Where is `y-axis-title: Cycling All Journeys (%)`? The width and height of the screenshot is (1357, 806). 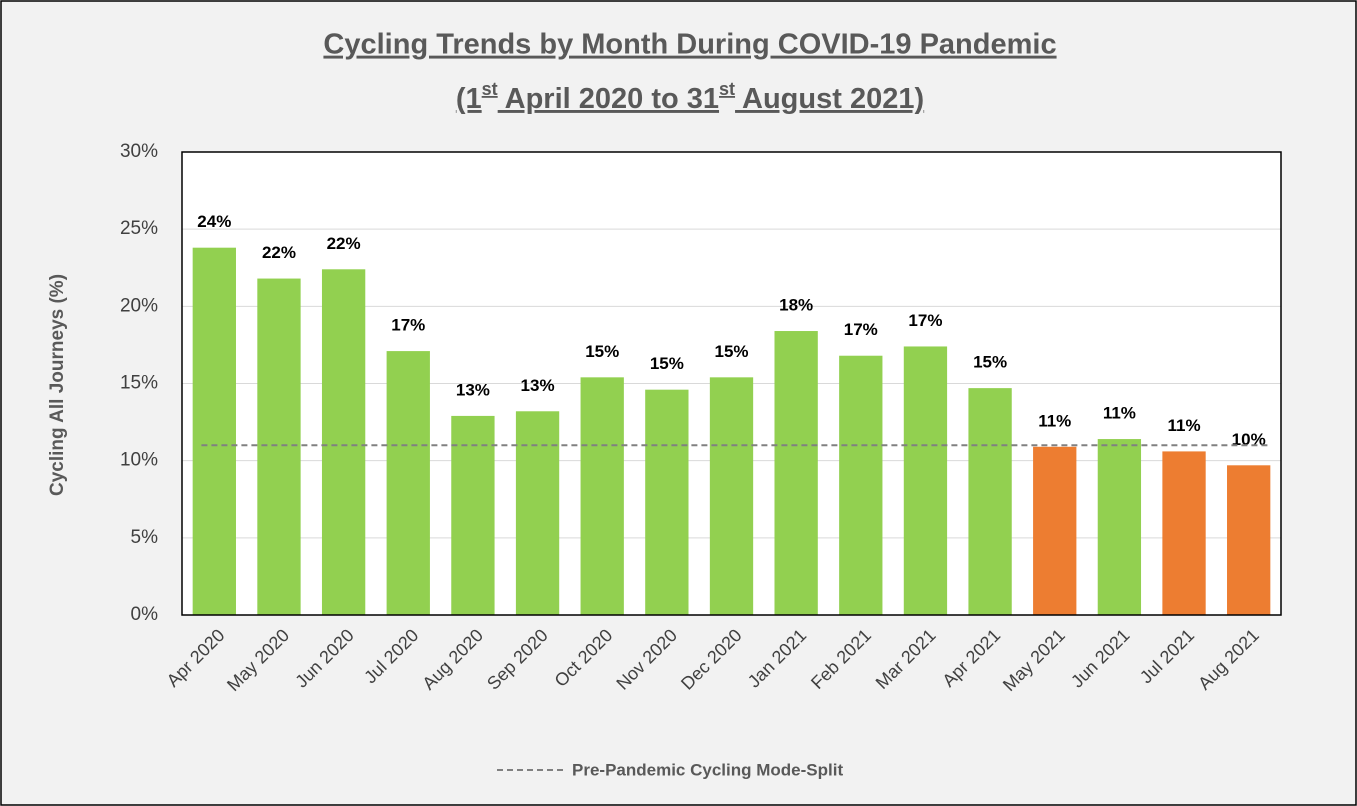 y-axis-title: Cycling All Journeys (%) is located at coordinates (57, 385).